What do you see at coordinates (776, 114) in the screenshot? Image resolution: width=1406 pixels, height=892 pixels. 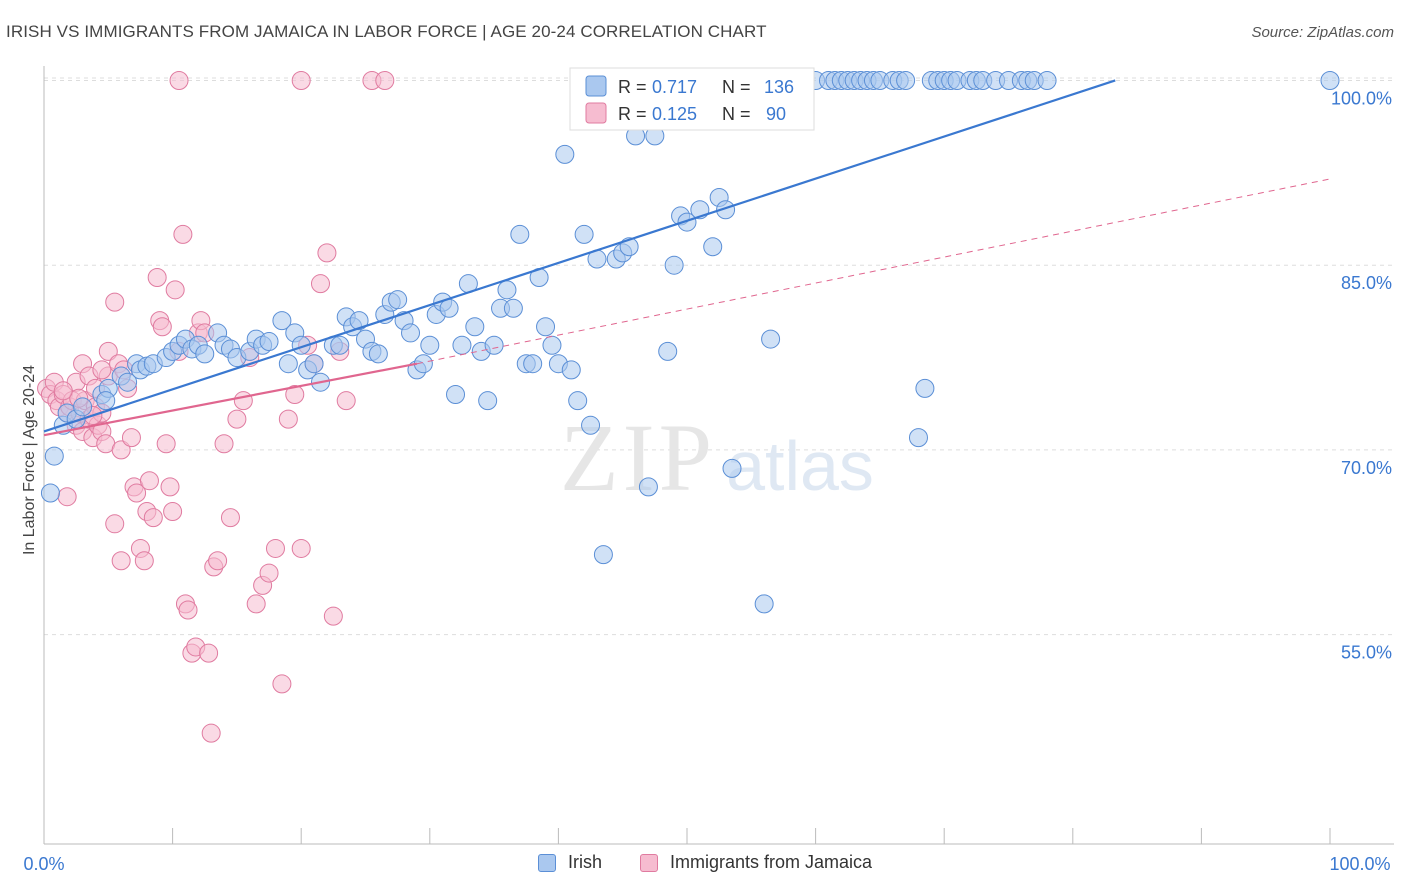 I see `legend-n-value-jamaica: 90` at bounding box center [776, 114].